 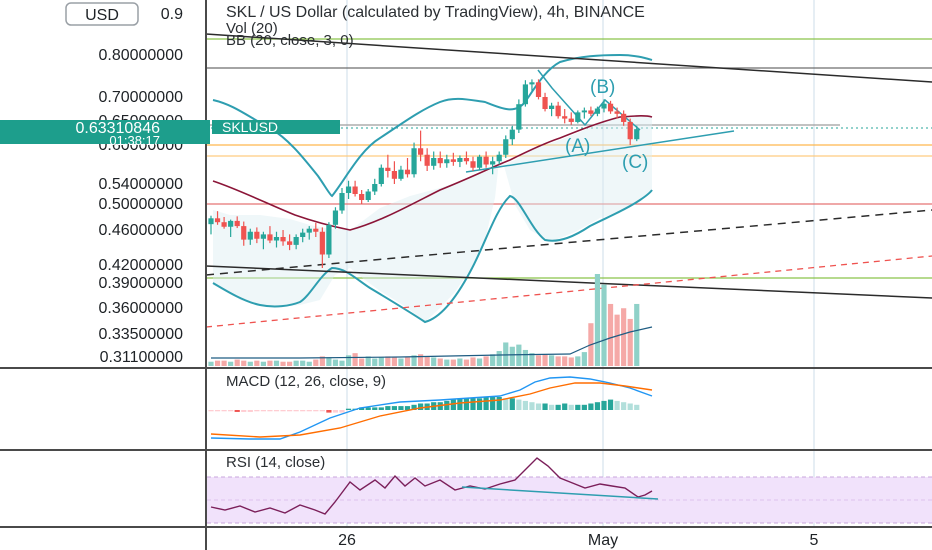 What do you see at coordinates (290, 40) in the screenshot?
I see `legend-bollinger: BB (20, close, 3, 0)` at bounding box center [290, 40].